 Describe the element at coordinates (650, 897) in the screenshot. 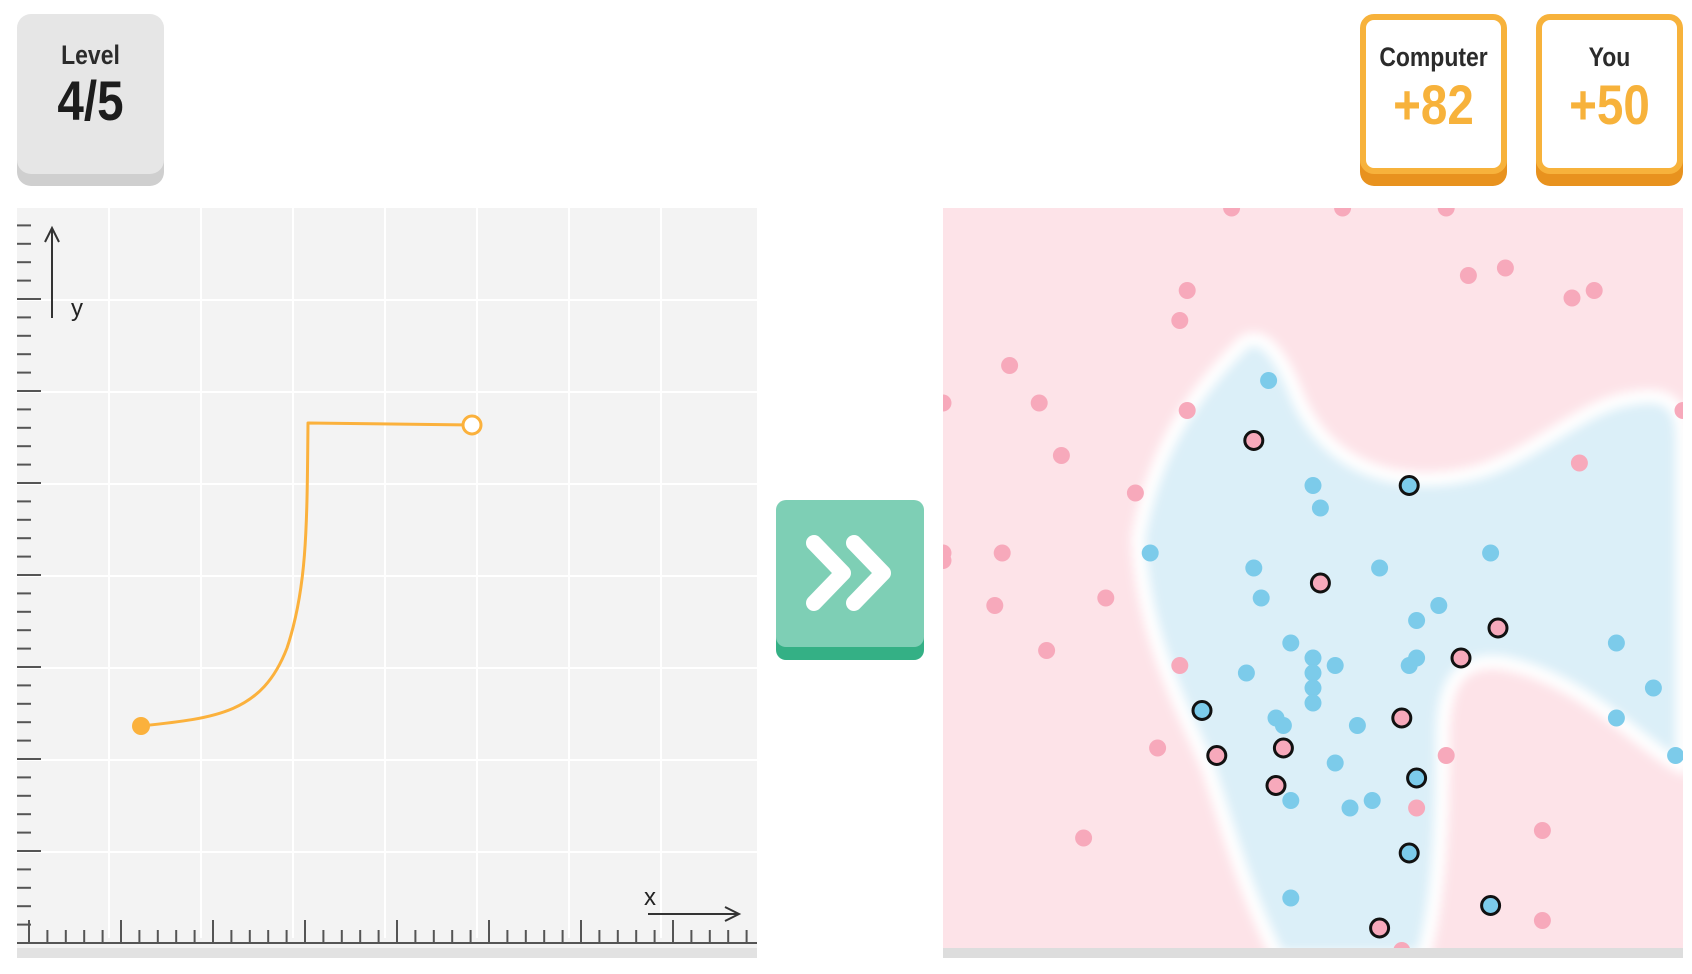

I see `x-axis-label: x` at that location.